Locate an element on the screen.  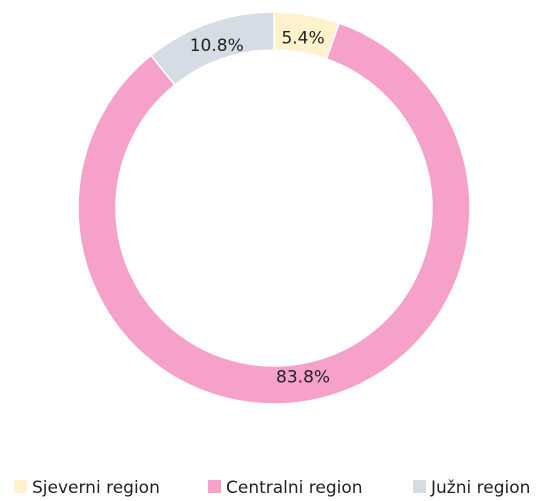
legend-label: Sjeverni region is located at coordinates (96, 488).